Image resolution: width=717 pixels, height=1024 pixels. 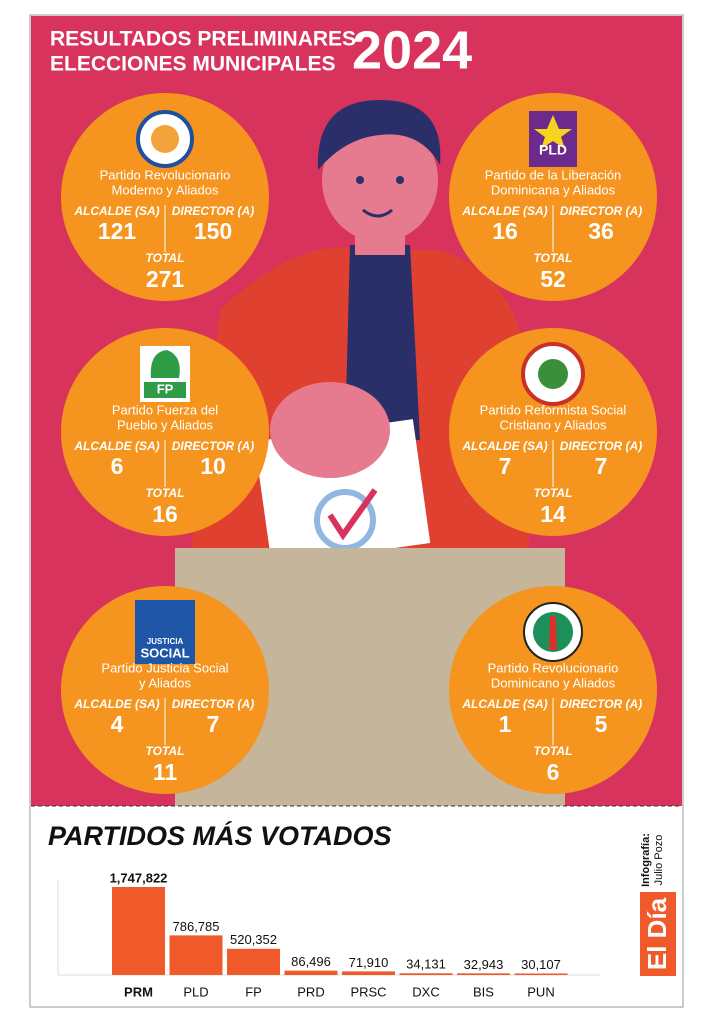 What do you see at coordinates (659, 860) in the screenshot?
I see `credit-author: Julio Pozo` at bounding box center [659, 860].